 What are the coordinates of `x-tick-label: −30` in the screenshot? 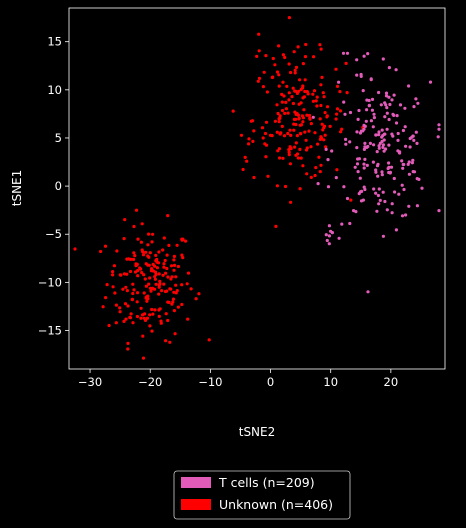 It's located at (90, 382).